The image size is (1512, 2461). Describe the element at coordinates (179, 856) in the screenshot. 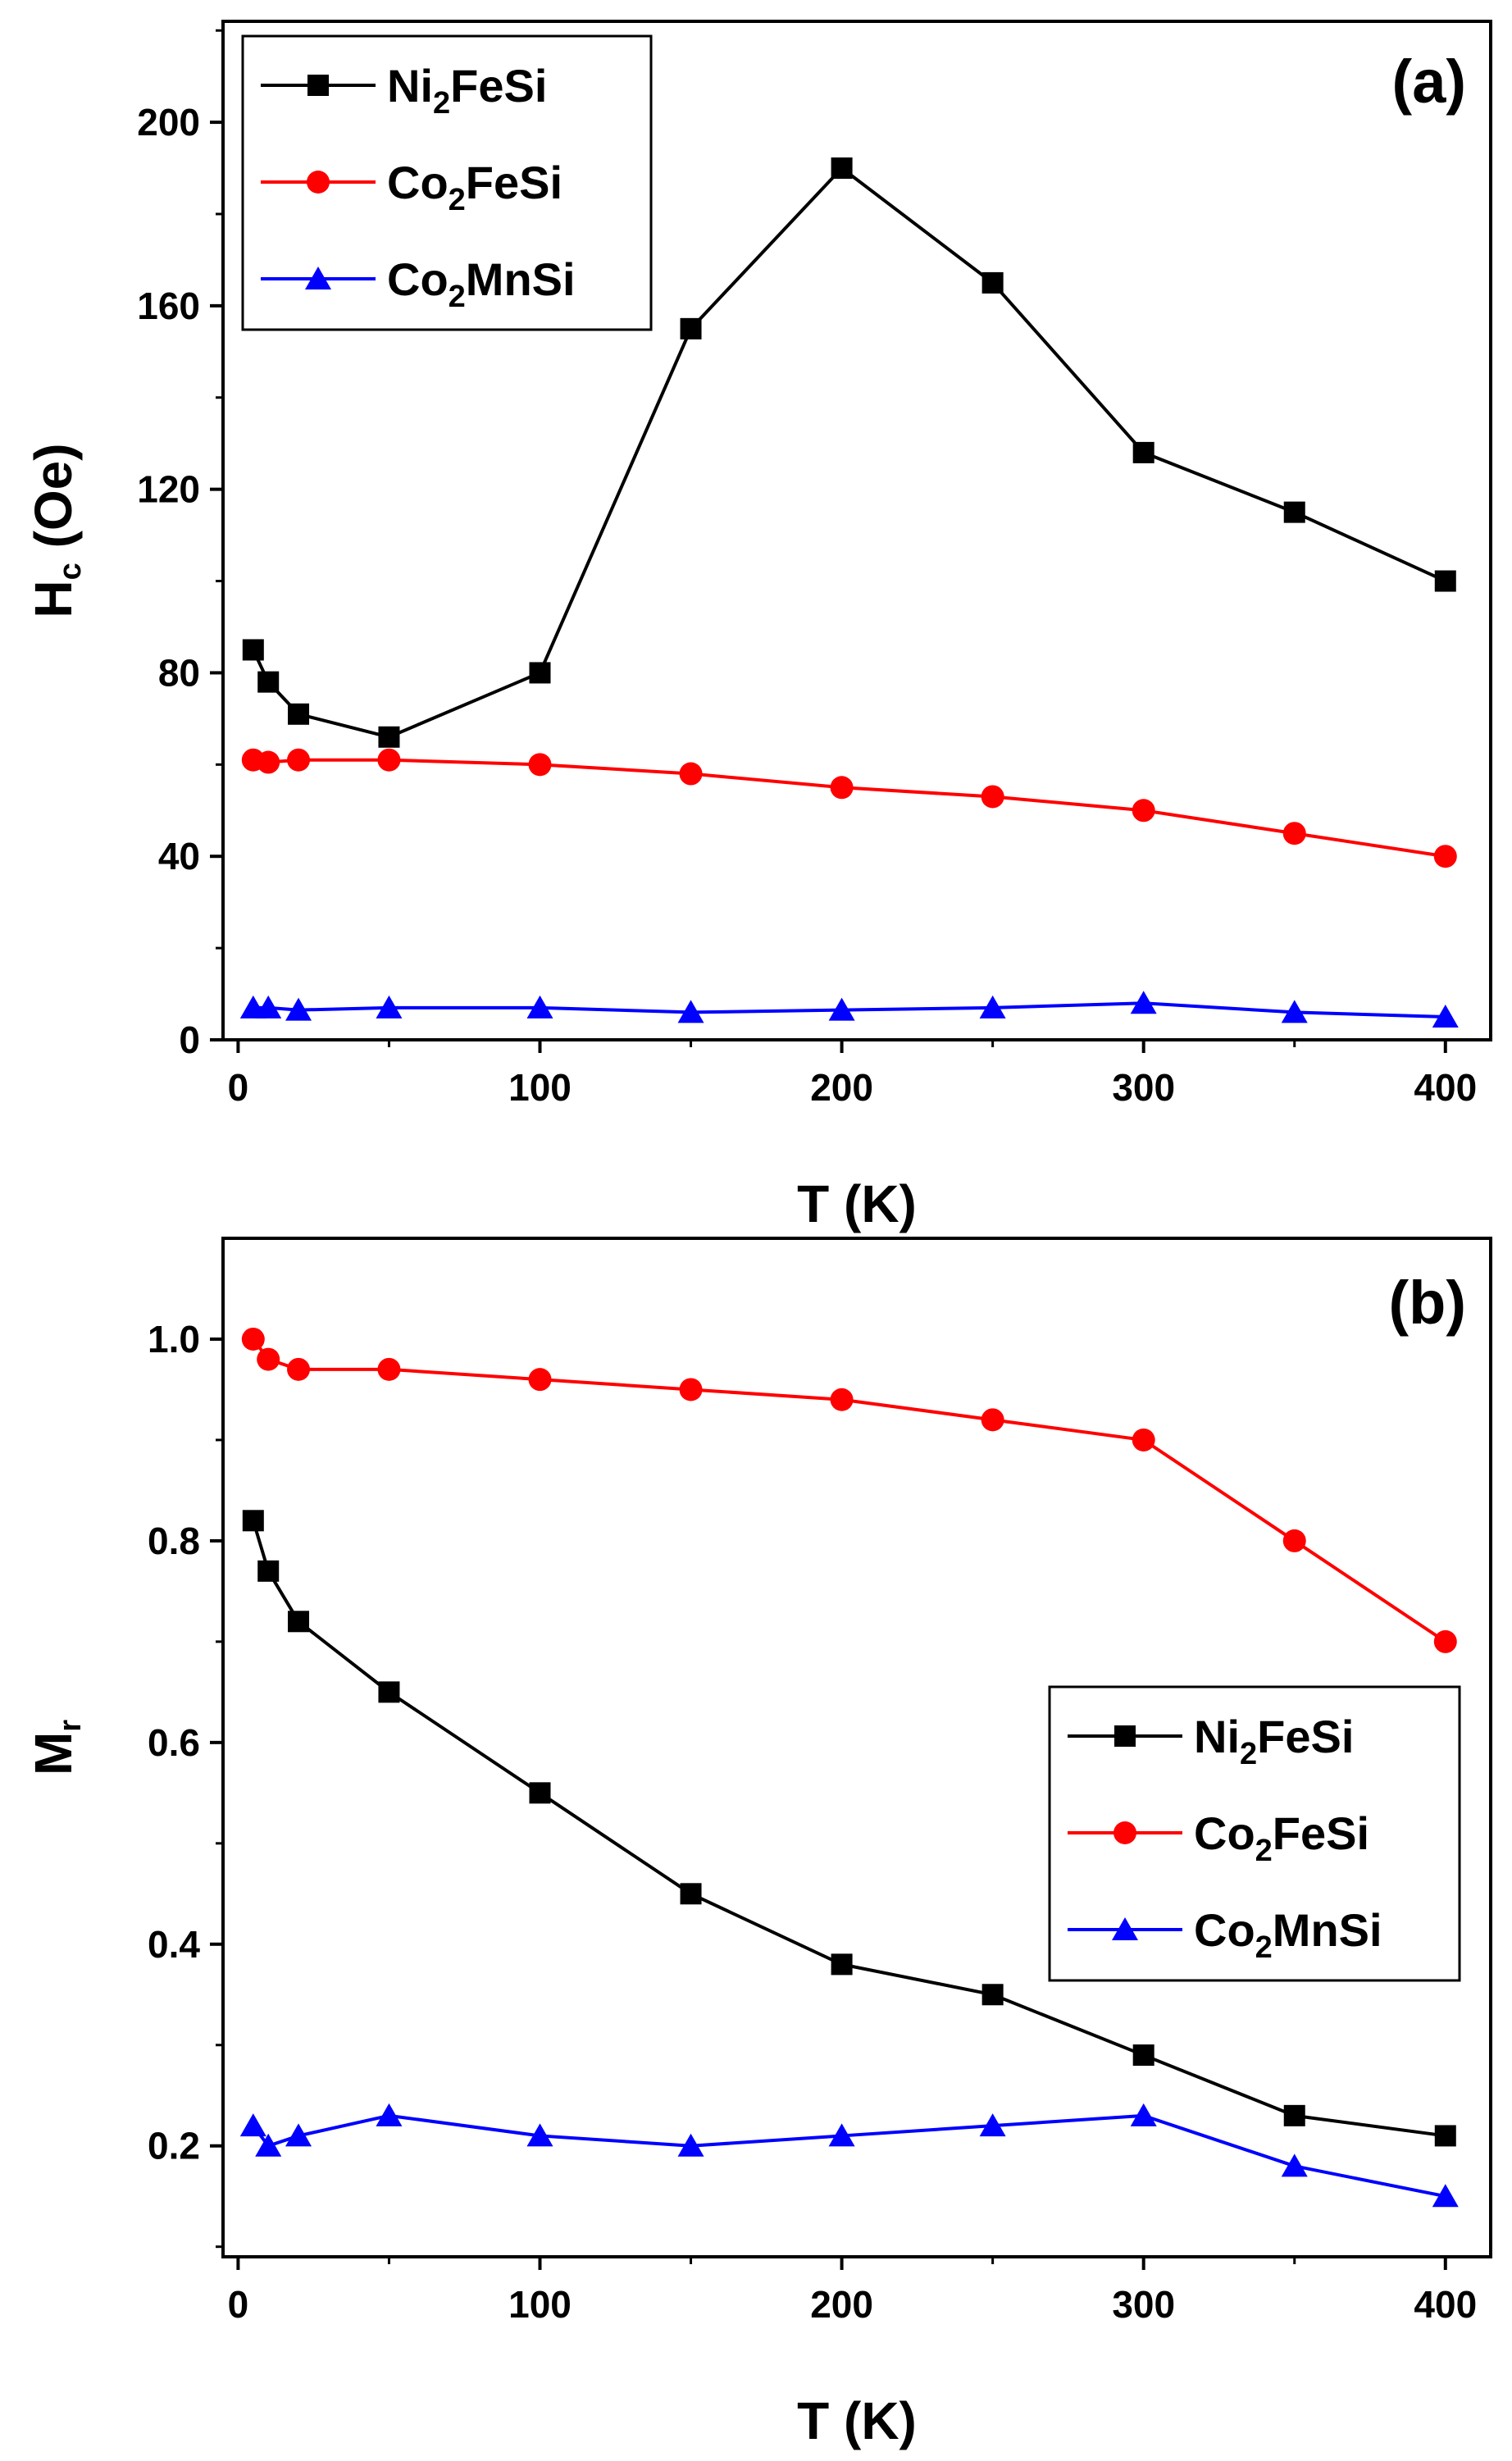

I see `y-tick-label: 40` at that location.